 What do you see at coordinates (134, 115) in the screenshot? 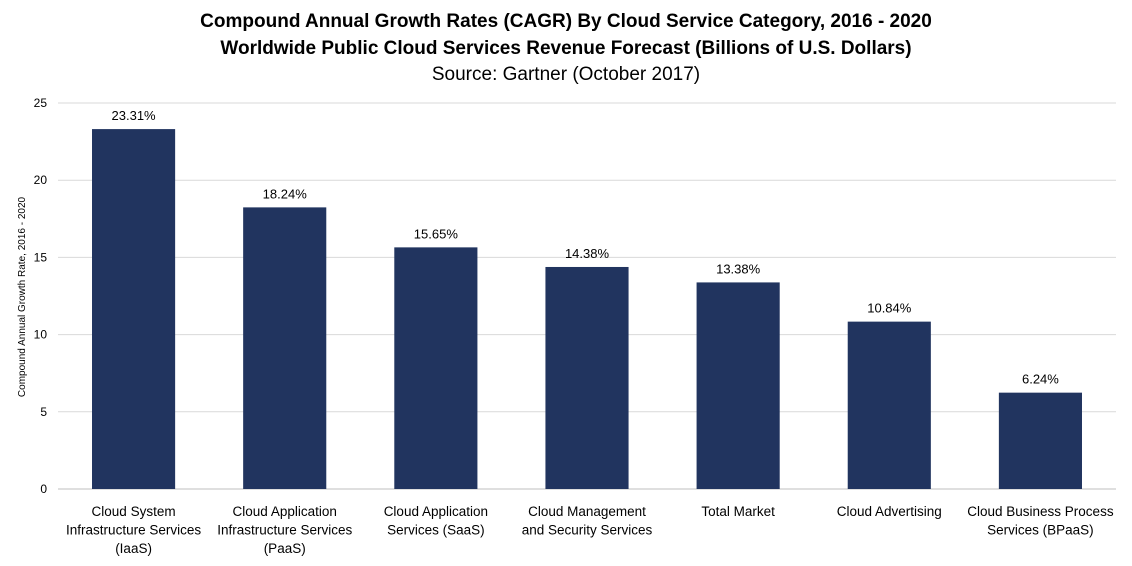
I see `data-label: 23.31%` at bounding box center [134, 115].